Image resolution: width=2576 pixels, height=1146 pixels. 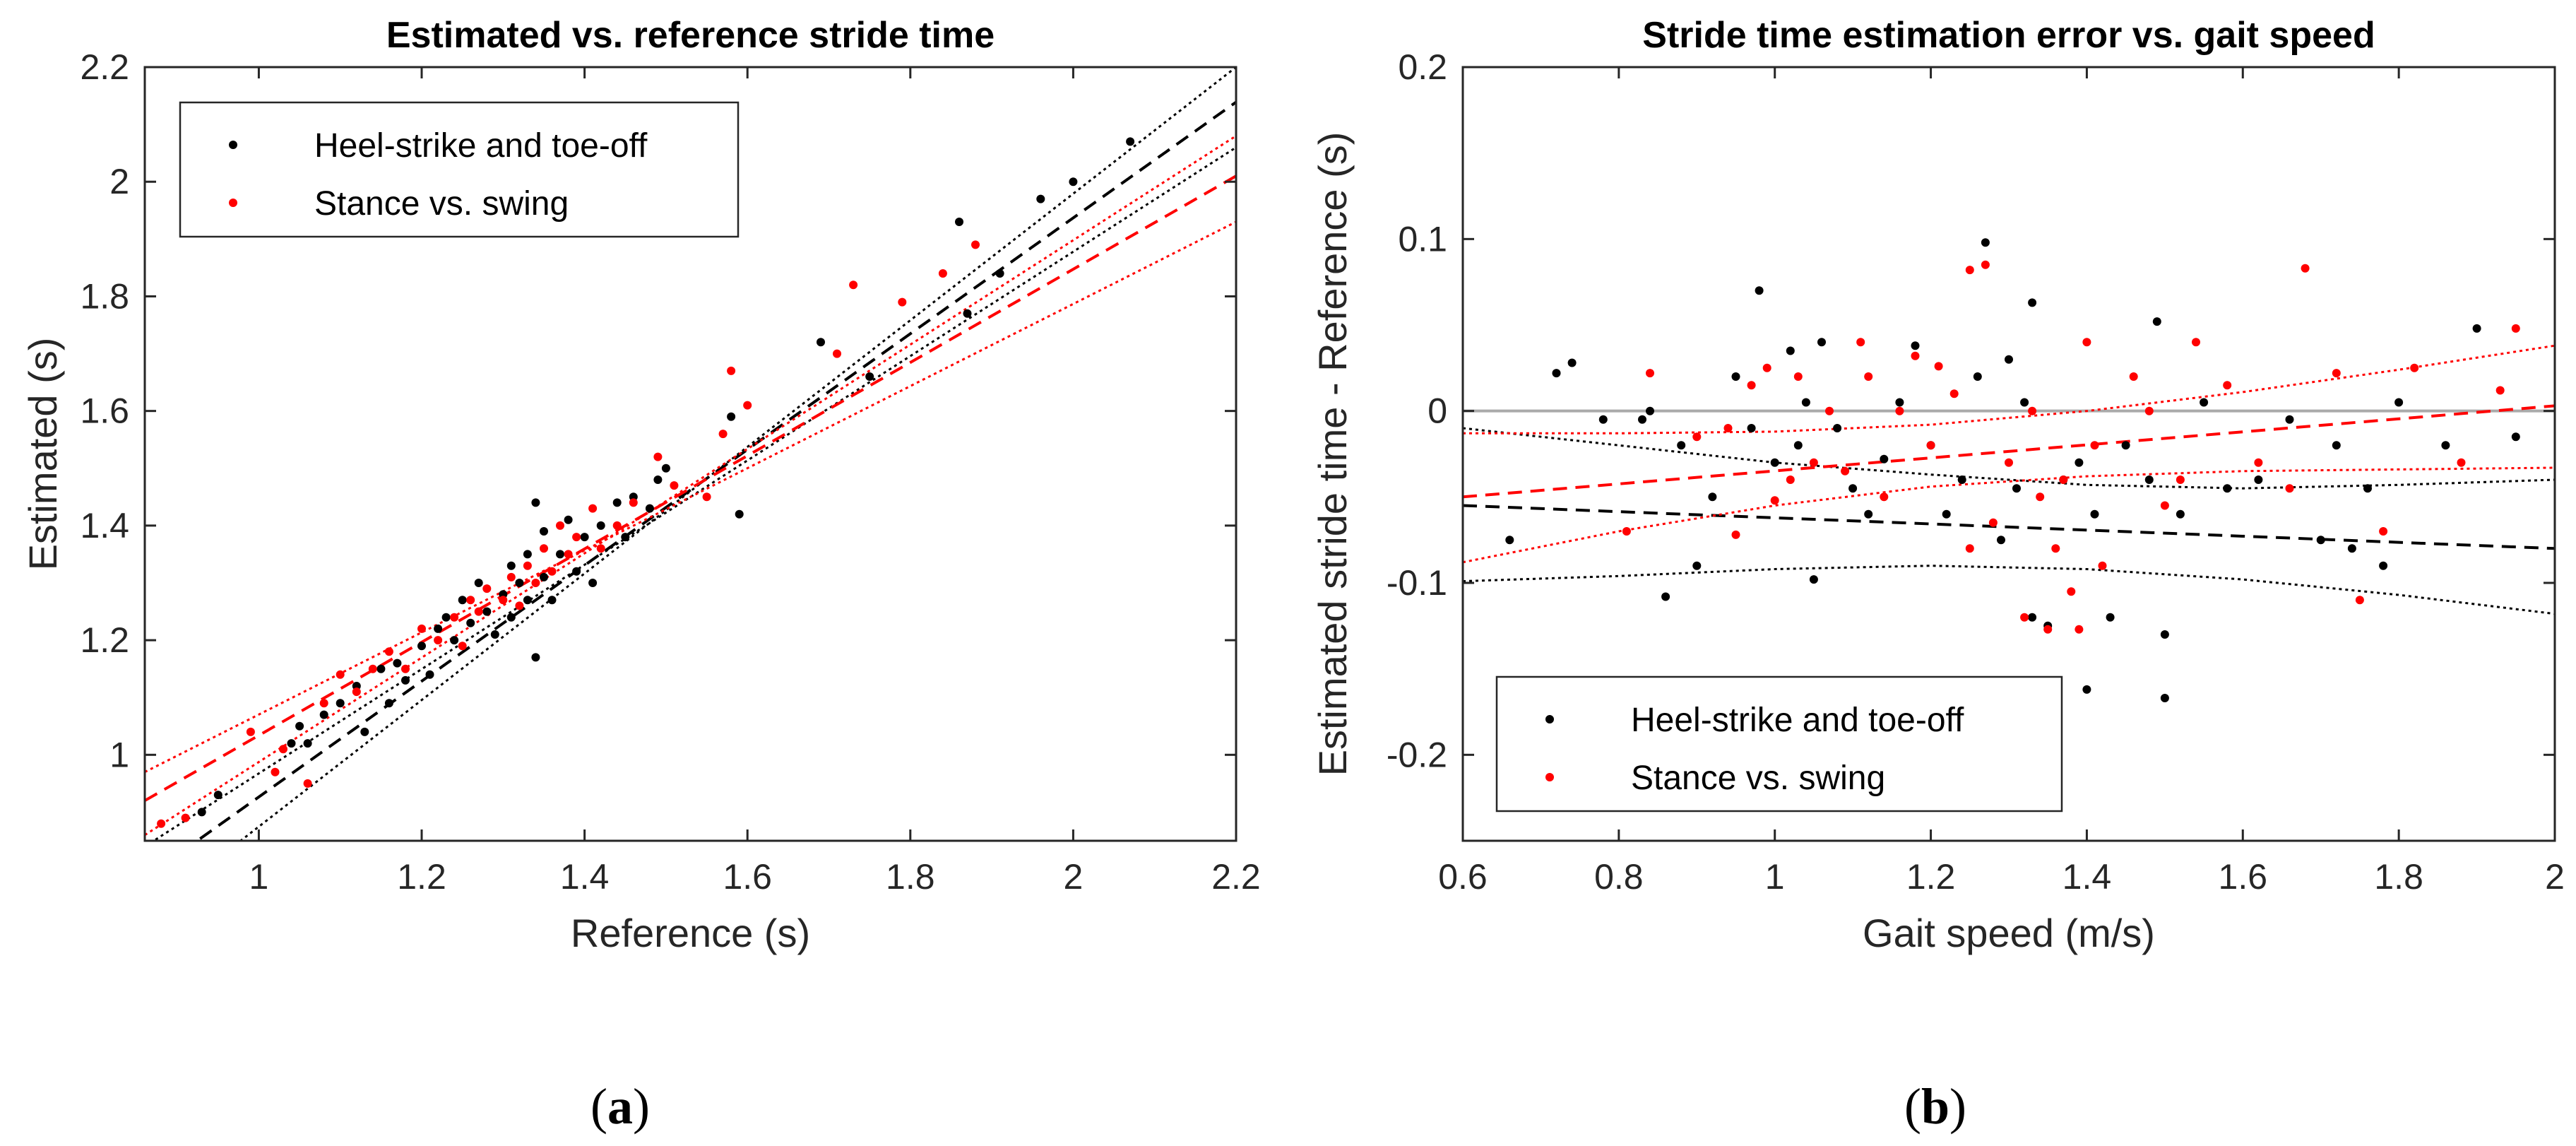 What do you see at coordinates (747, 877) in the screenshot?
I see `x-tick-label: 1.6` at bounding box center [747, 877].